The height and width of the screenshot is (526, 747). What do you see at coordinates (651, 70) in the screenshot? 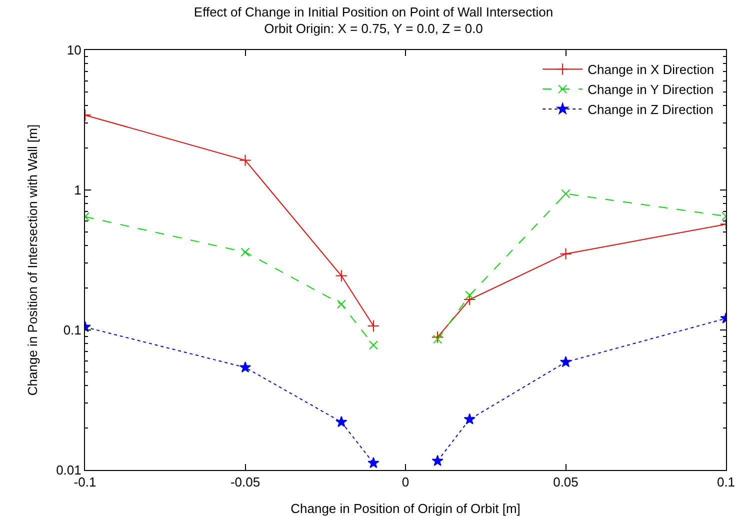
I see `legend-label: Change in X Direction` at bounding box center [651, 70].